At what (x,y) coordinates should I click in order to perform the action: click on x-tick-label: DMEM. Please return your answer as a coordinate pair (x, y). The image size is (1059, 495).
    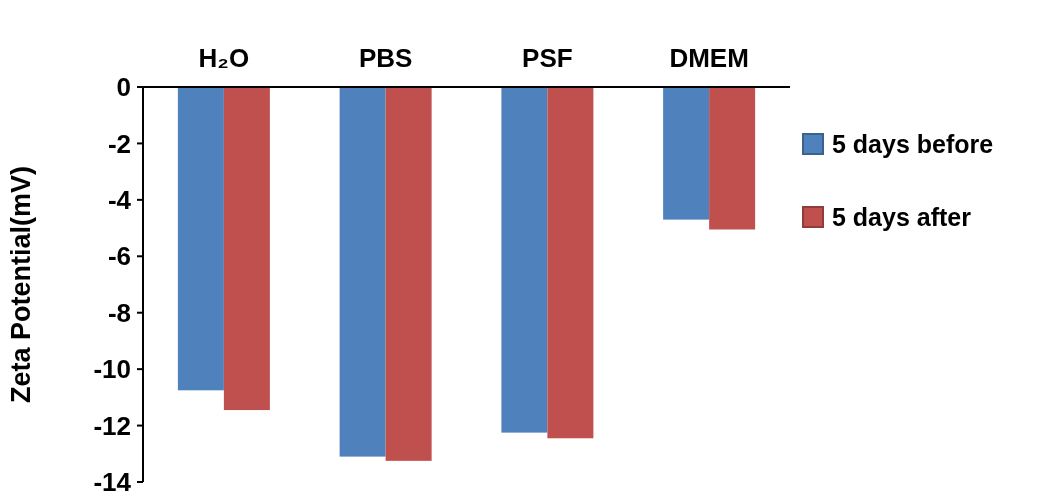
    Looking at the image, I should click on (709, 58).